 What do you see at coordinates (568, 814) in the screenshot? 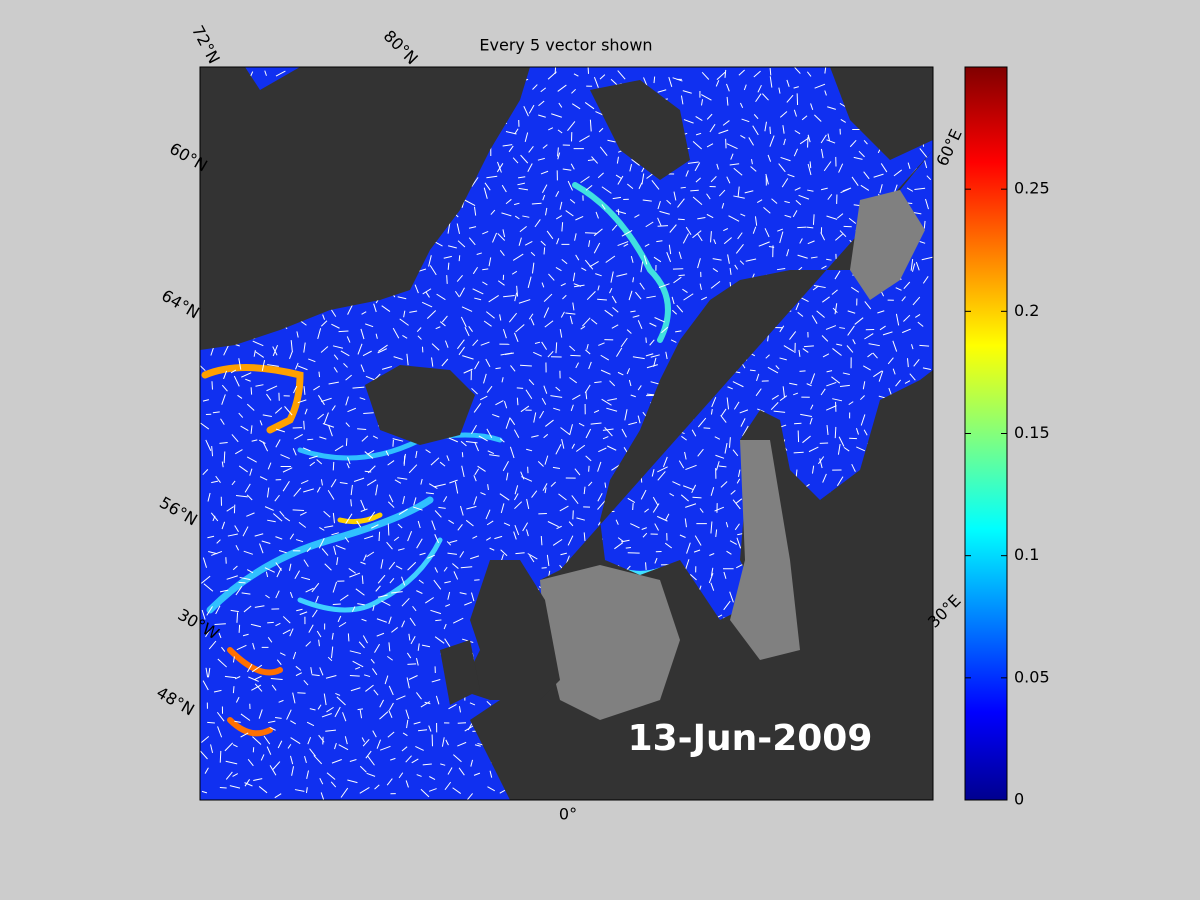
I see `graticule-label: 0°` at bounding box center [568, 814].